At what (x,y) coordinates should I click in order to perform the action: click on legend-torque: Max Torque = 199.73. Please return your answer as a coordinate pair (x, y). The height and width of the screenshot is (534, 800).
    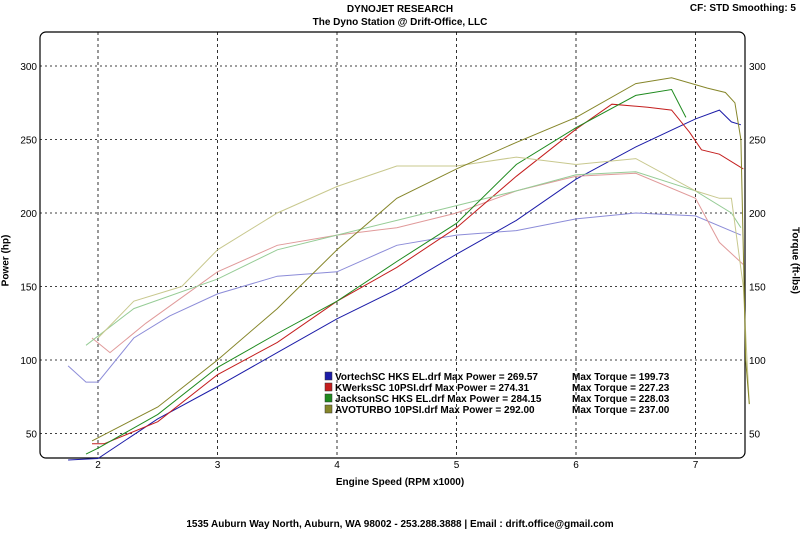
    Looking at the image, I should click on (621, 377).